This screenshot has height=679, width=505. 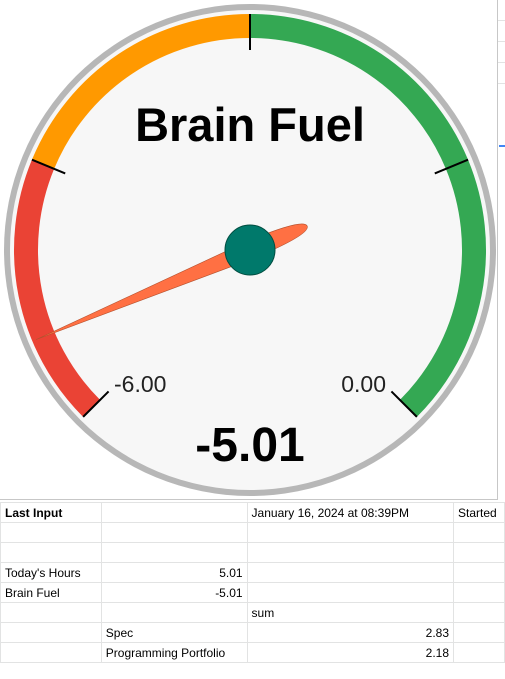 I want to click on table-row: Today's Hours 5.01, so click(x=252, y=572).